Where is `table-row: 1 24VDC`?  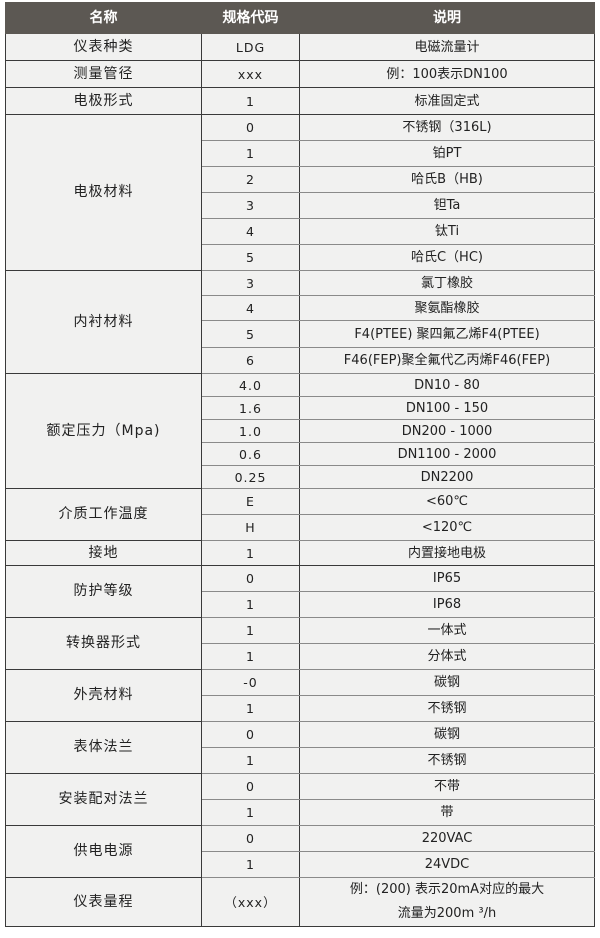
table-row: 1 24VDC is located at coordinates (300, 864).